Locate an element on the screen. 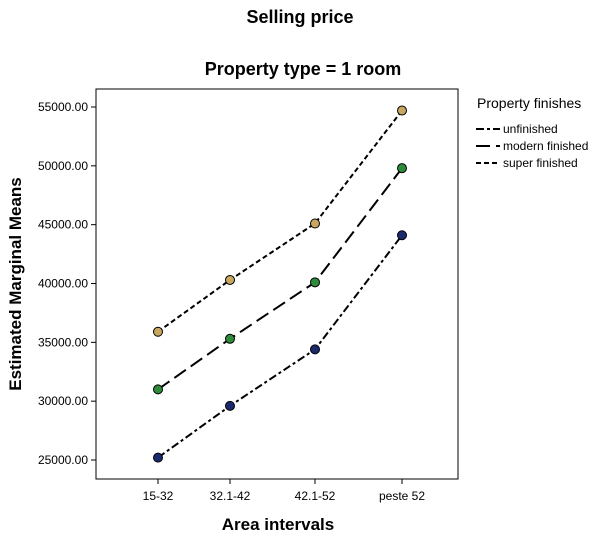 Image resolution: width=599 pixels, height=538 pixels. y-tick-label: 30000.00 is located at coordinates (63, 401).